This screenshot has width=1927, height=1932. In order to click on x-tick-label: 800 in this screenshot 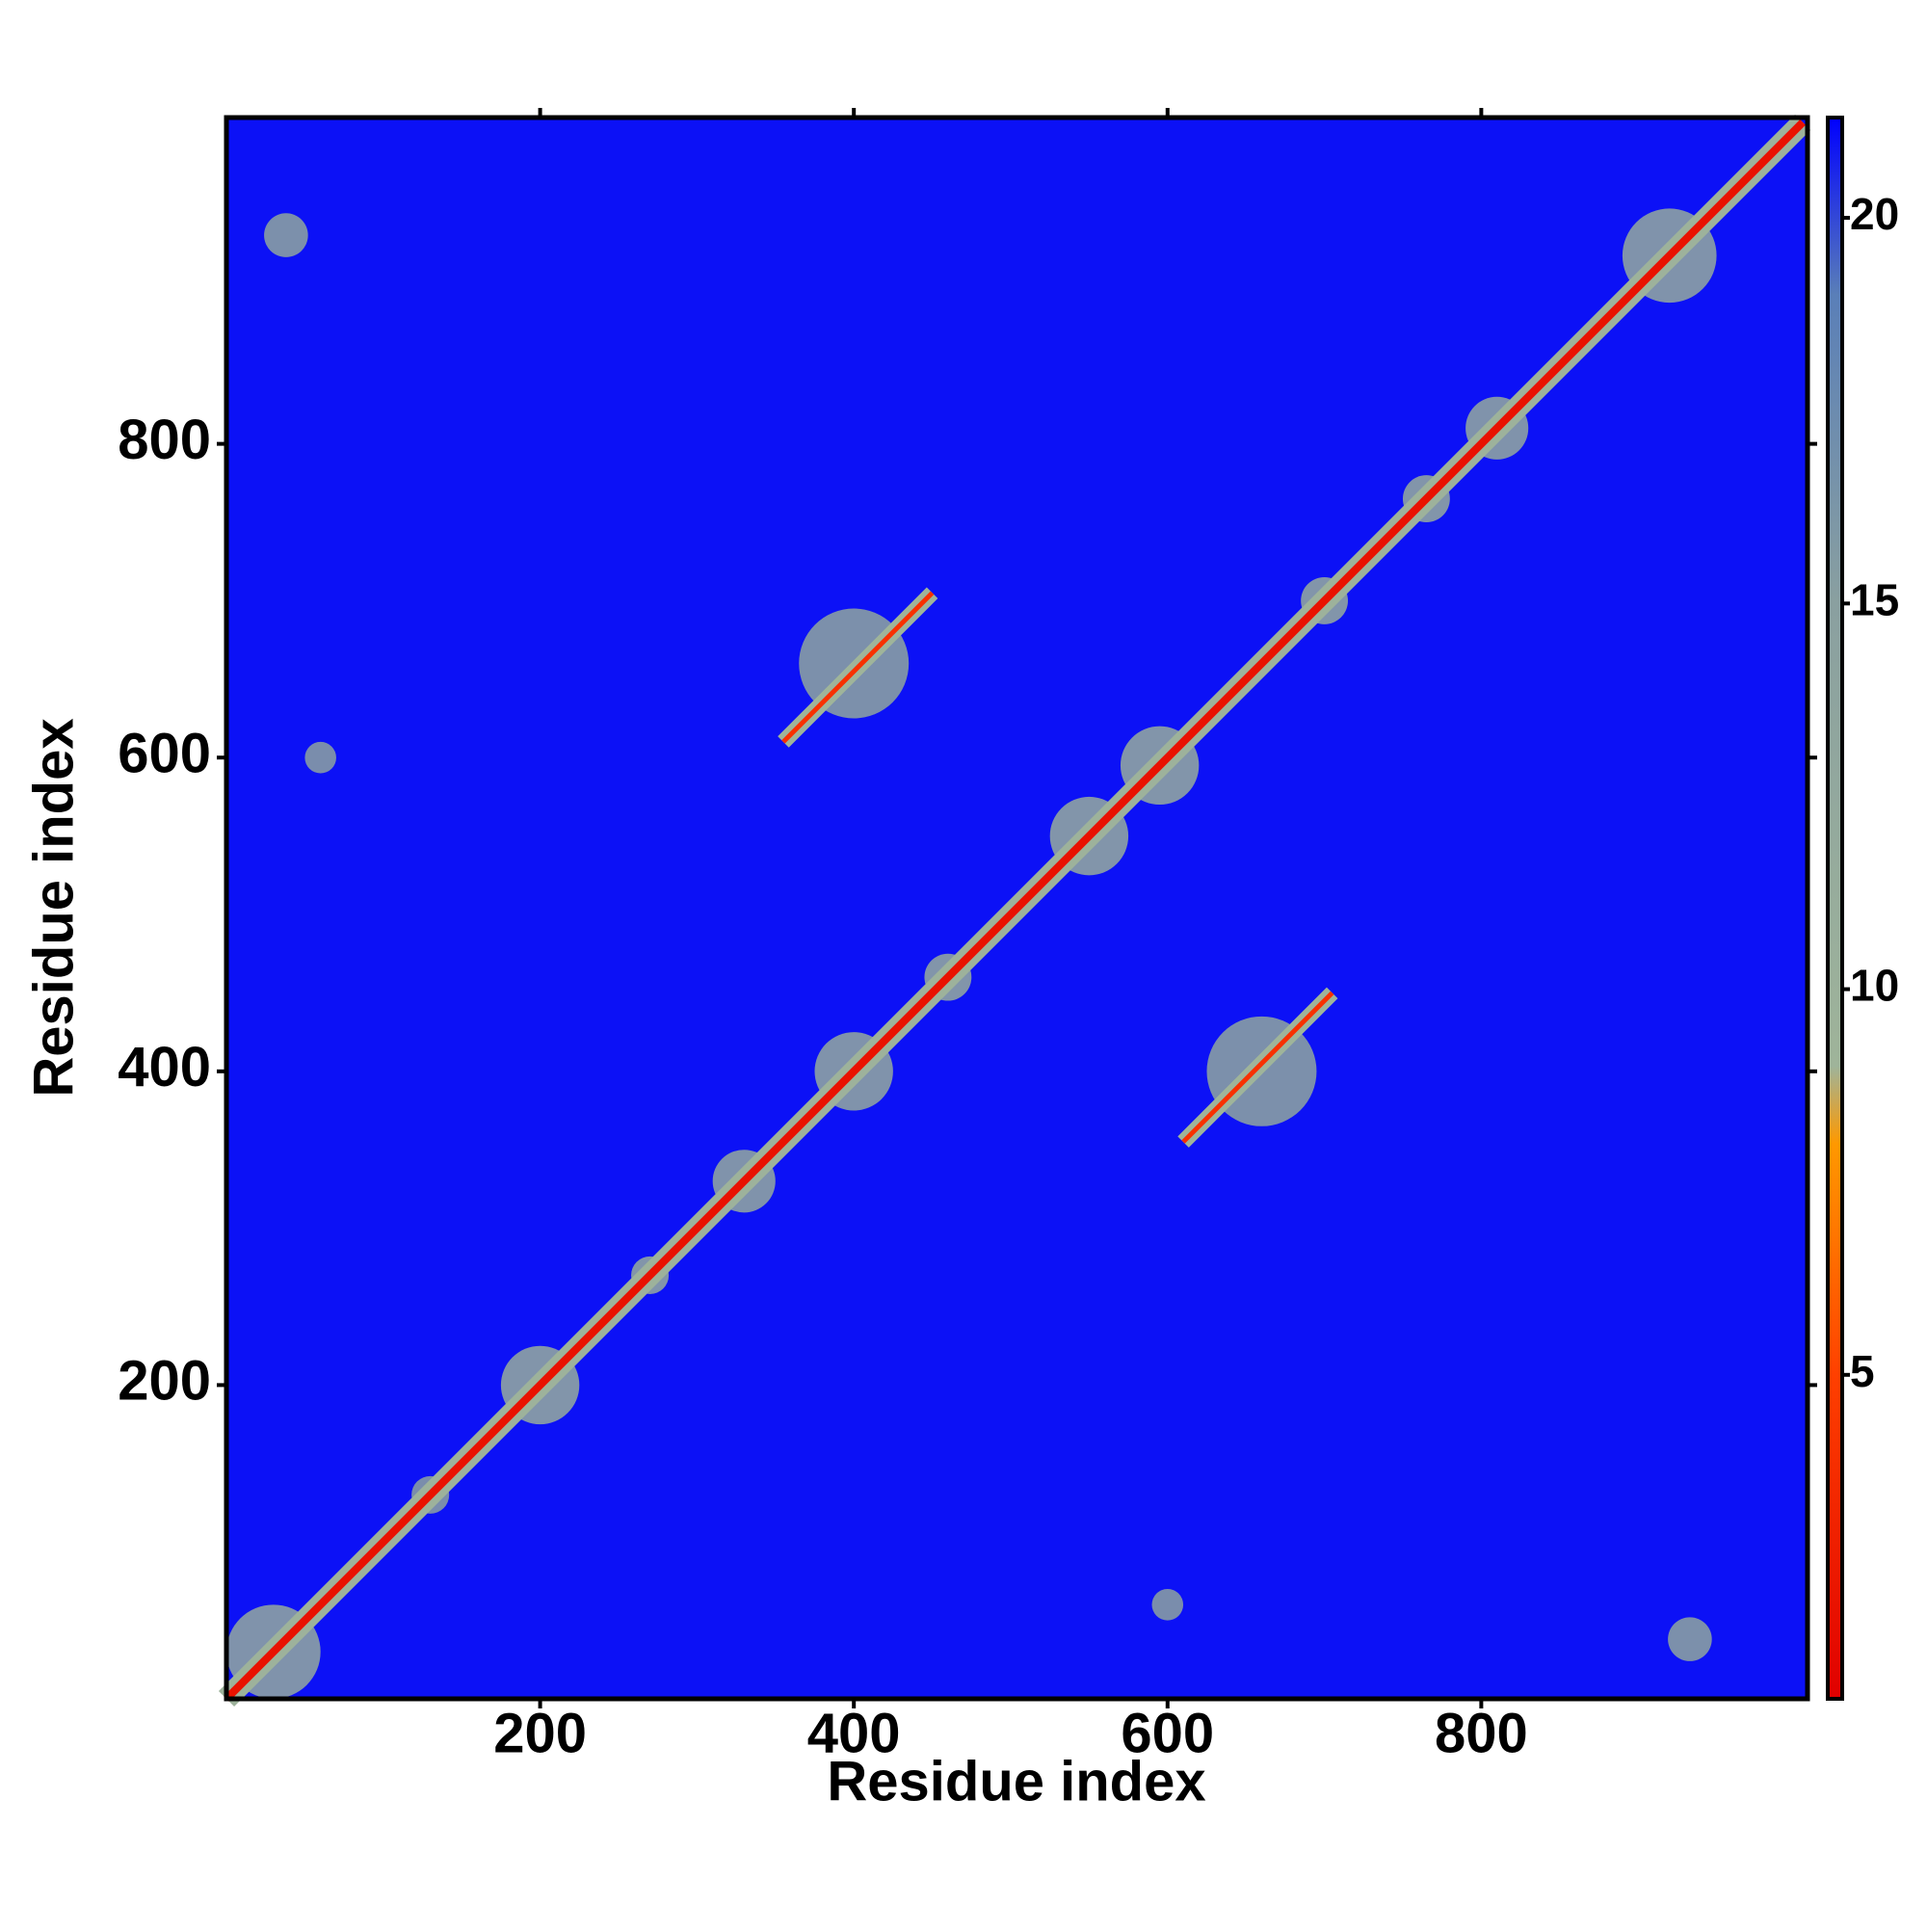, I will do `click(1481, 1733)`.